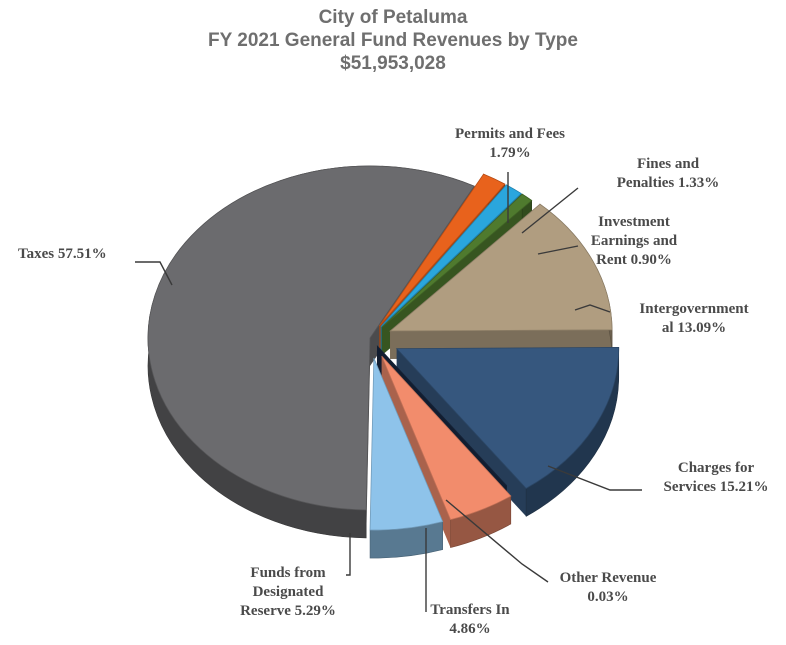 Image resolution: width=786 pixels, height=645 pixels. I want to click on chart-total: $51,953,028, so click(393, 63).